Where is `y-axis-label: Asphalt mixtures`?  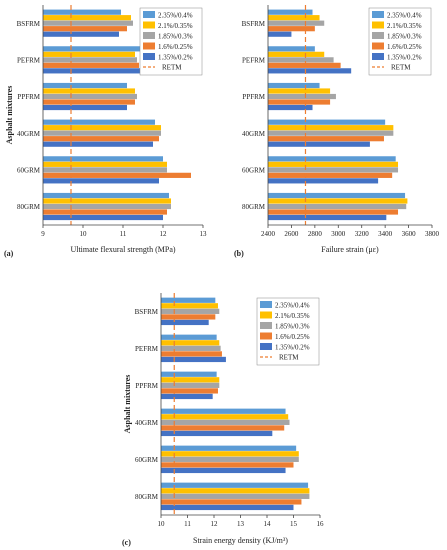
y-axis-label: Asphalt mixtures is located at coordinates (127, 404).